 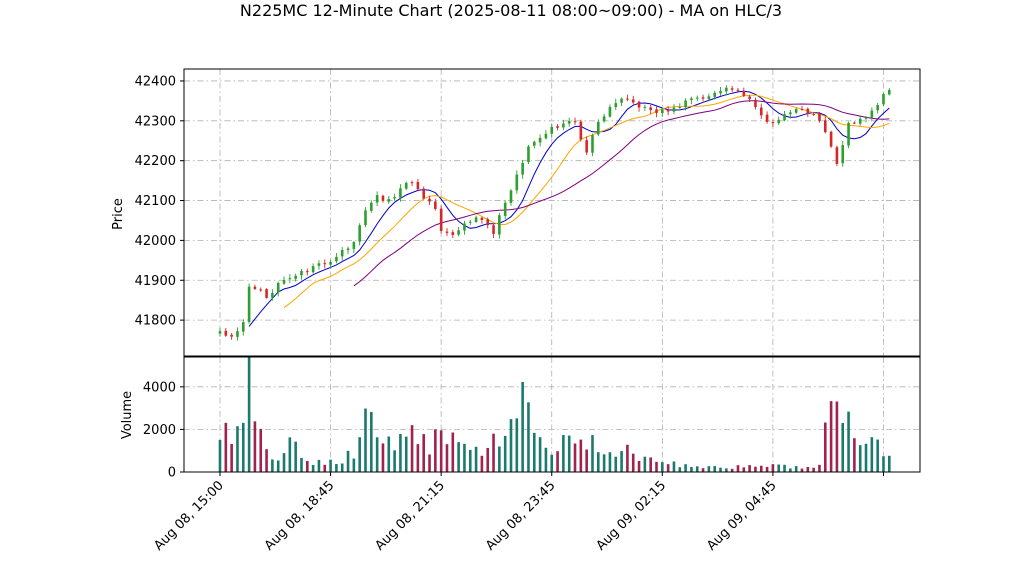 I want to click on x-tick-label: Aug 08, 18:45, so click(x=300, y=516).